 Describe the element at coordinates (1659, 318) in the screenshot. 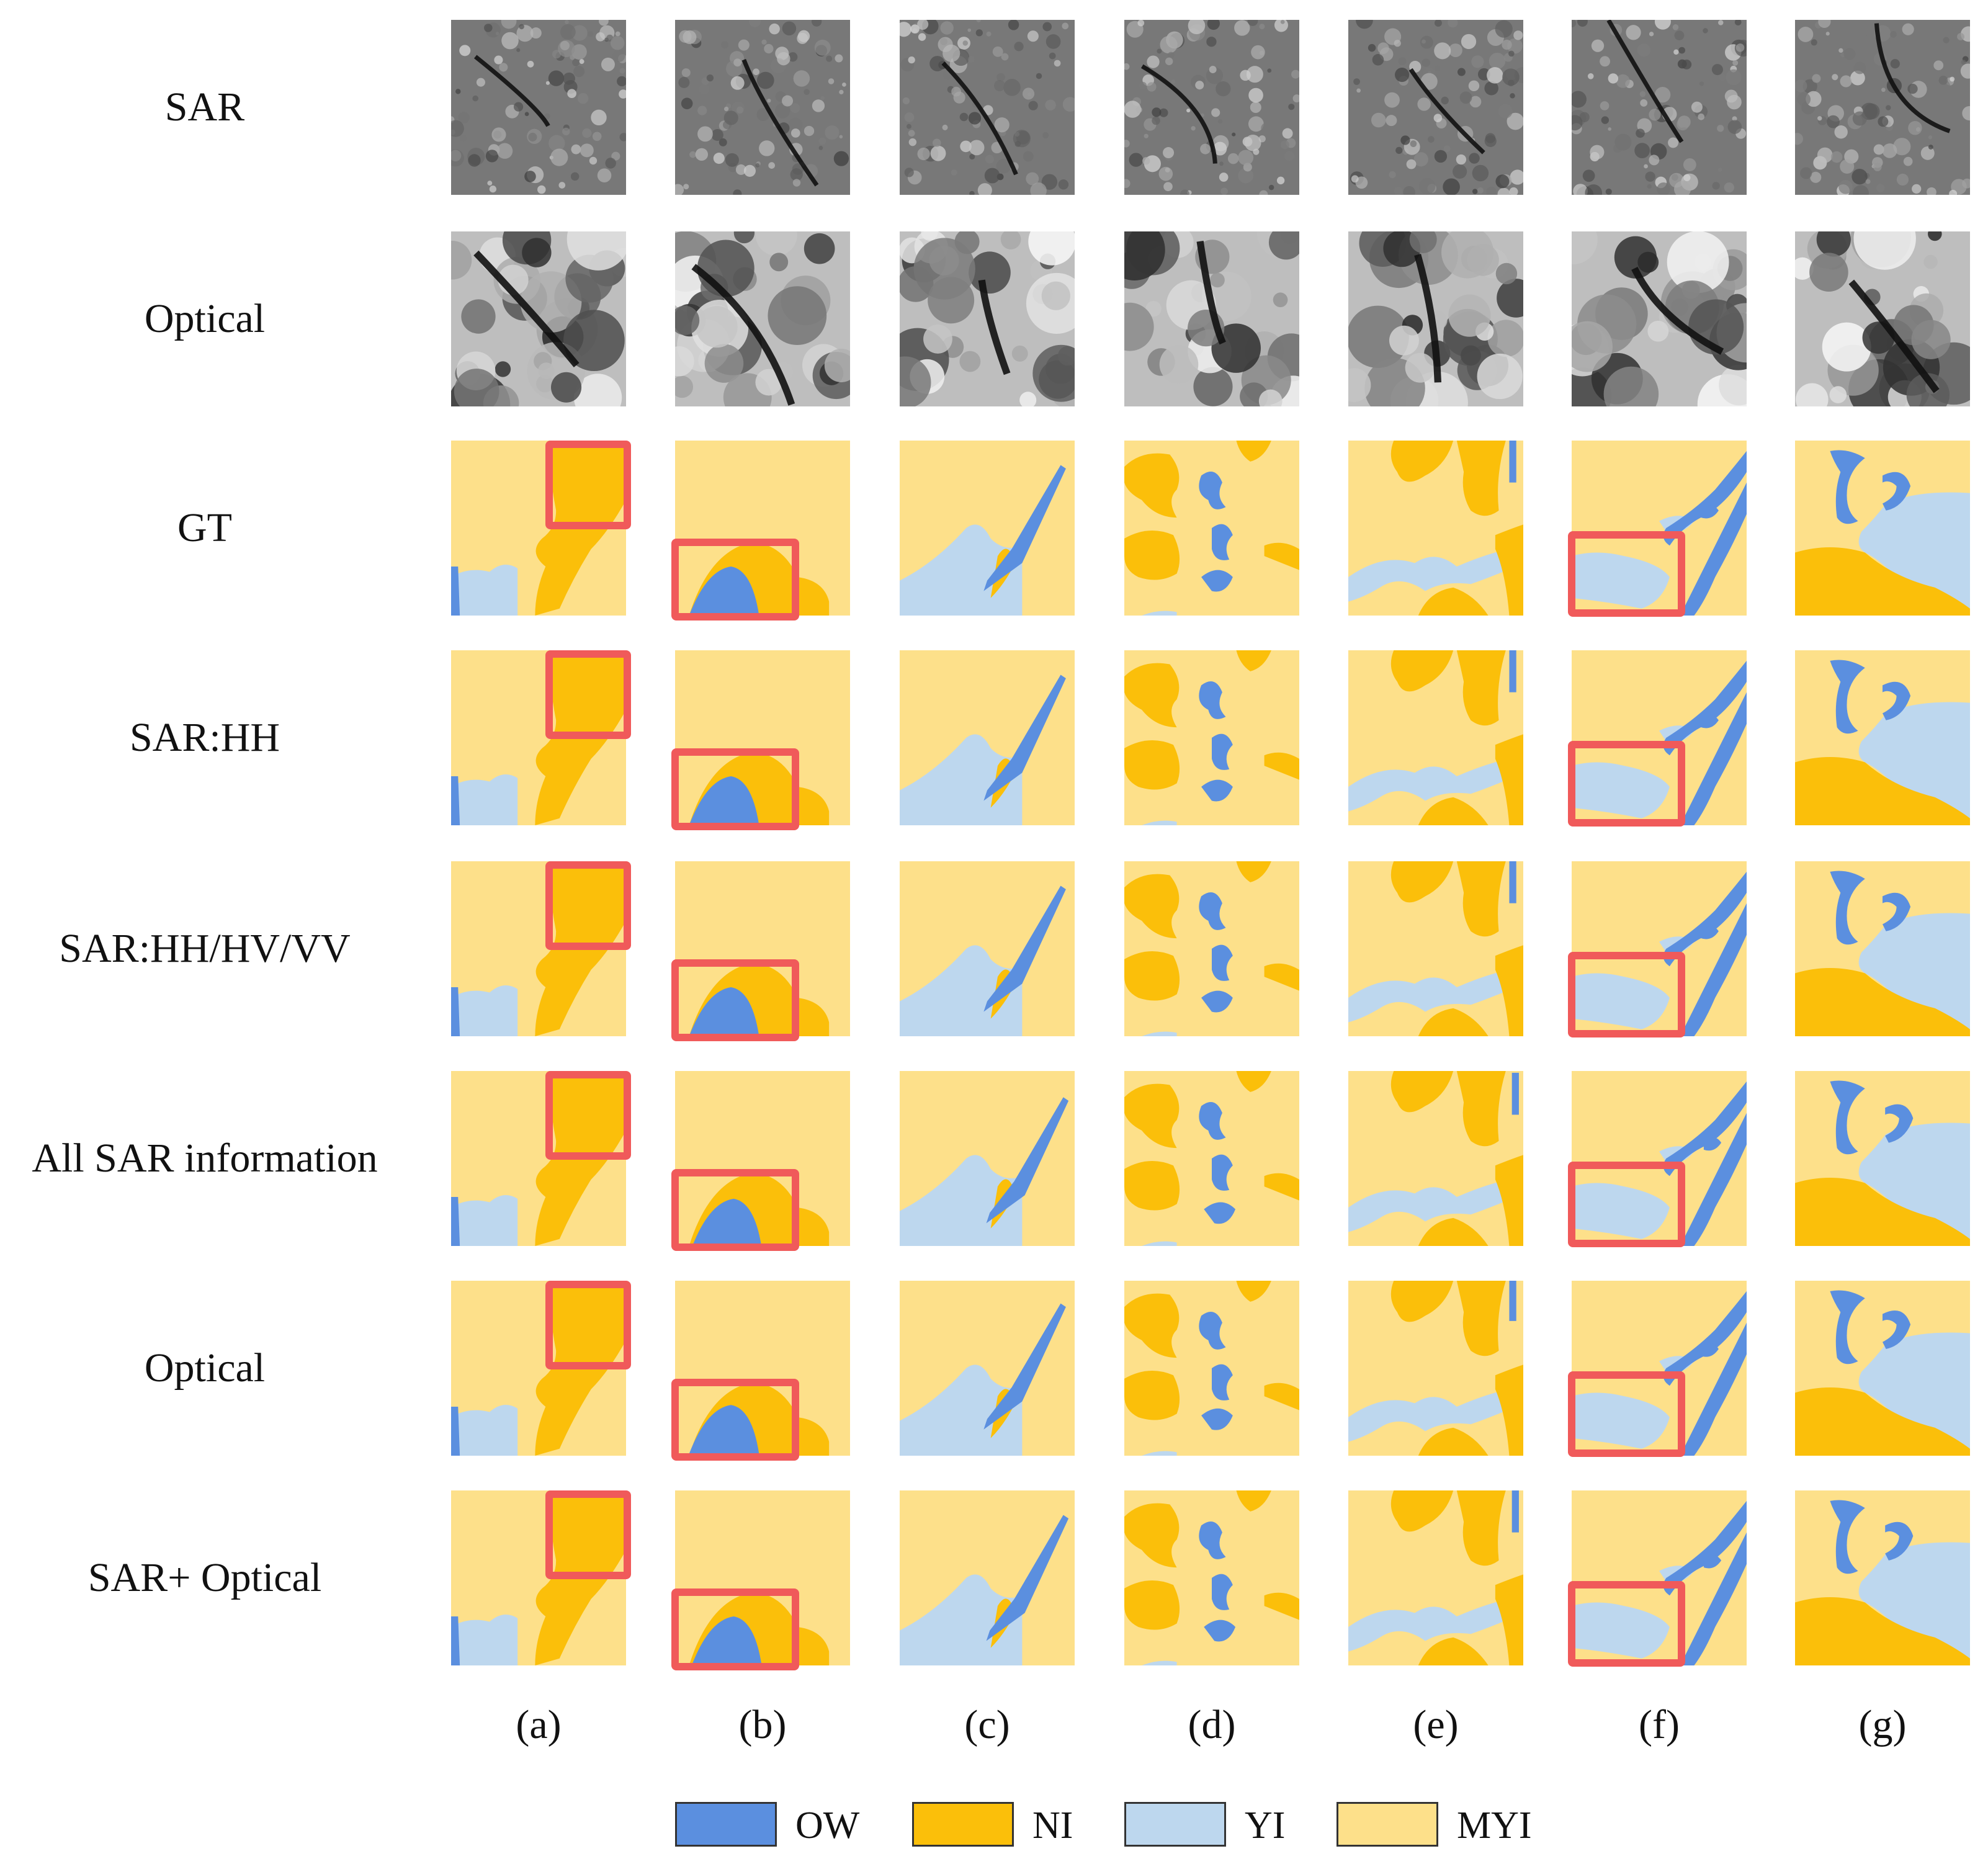

I see `optical-image` at that location.